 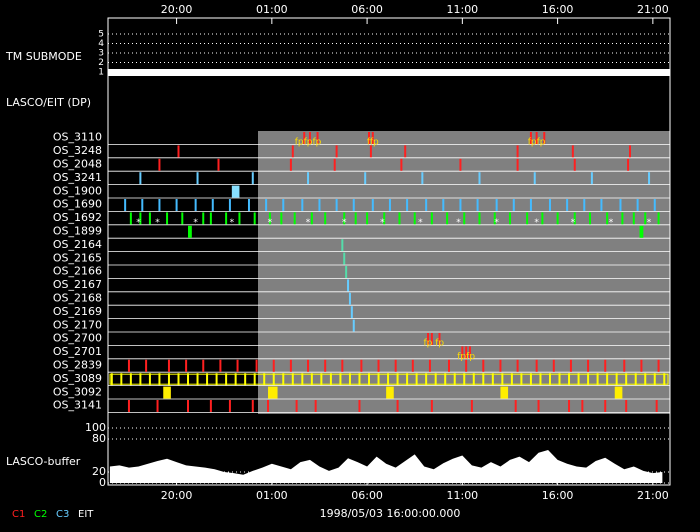 What do you see at coordinates (77, 324) in the screenshot?
I see `row-label: OS_2170` at bounding box center [77, 324].